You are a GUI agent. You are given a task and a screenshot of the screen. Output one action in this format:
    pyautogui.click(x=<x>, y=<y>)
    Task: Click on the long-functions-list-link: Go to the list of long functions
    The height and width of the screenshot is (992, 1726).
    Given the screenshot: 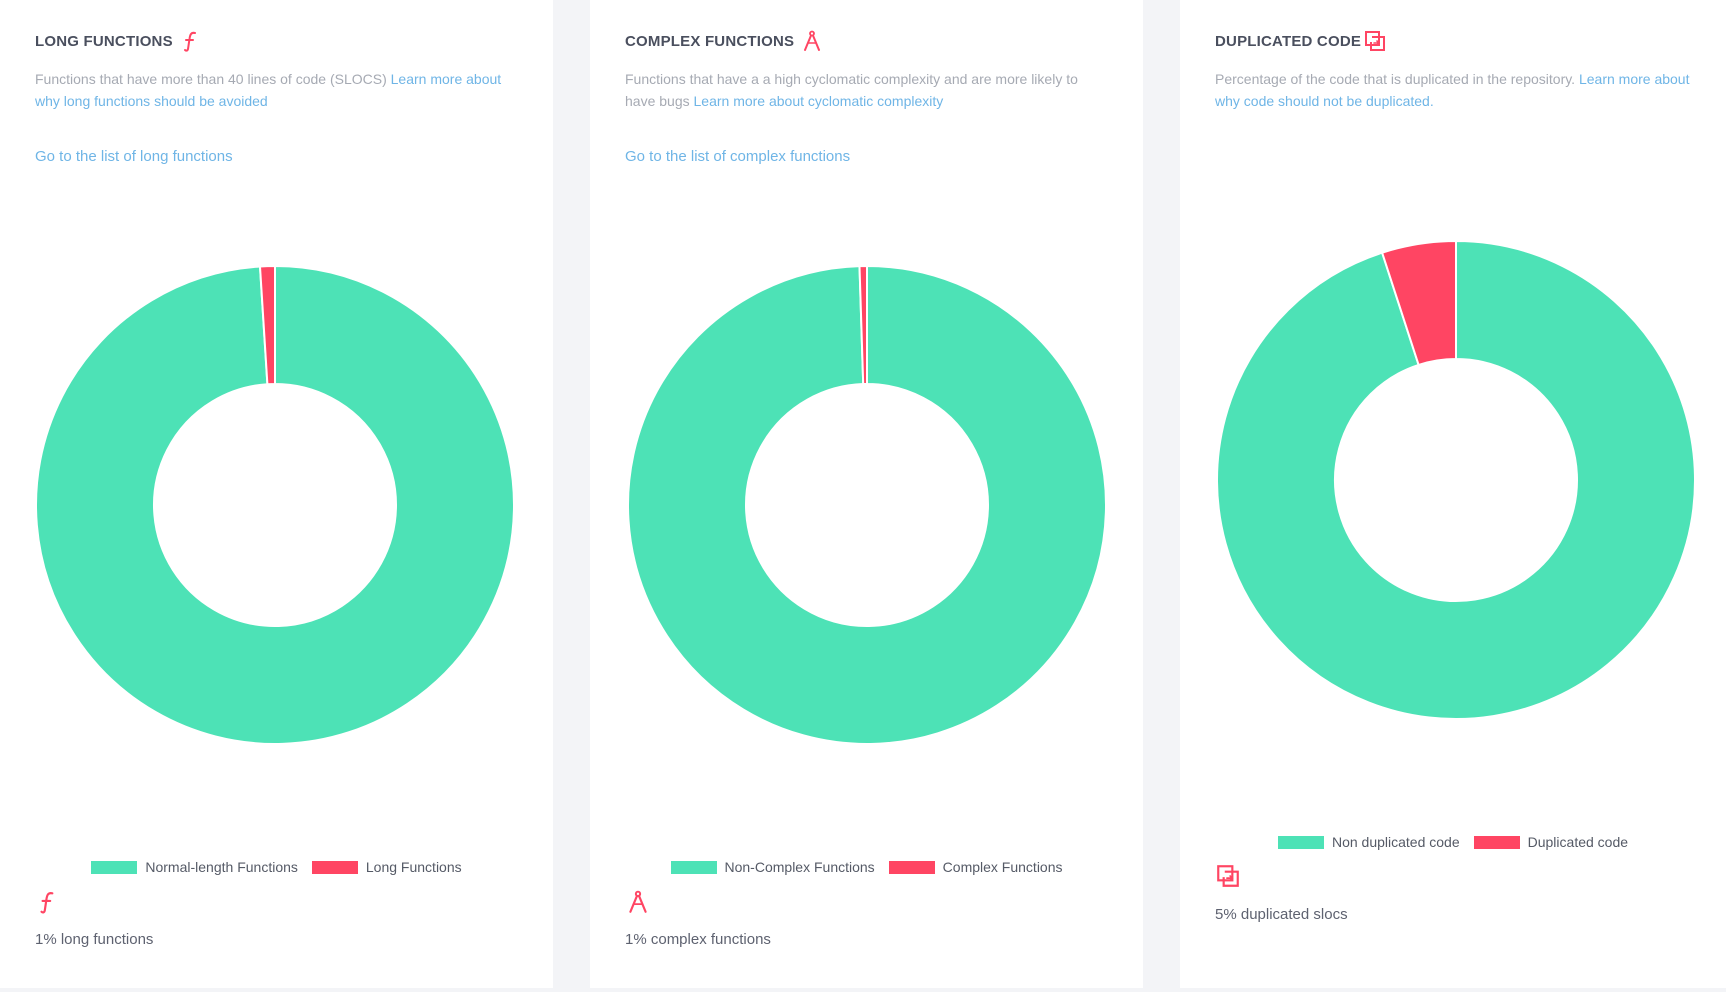 What is the action you would take?
    pyautogui.click(x=134, y=156)
    